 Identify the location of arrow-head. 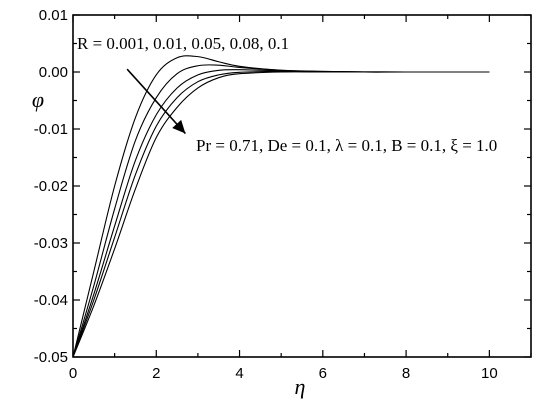
(179, 126).